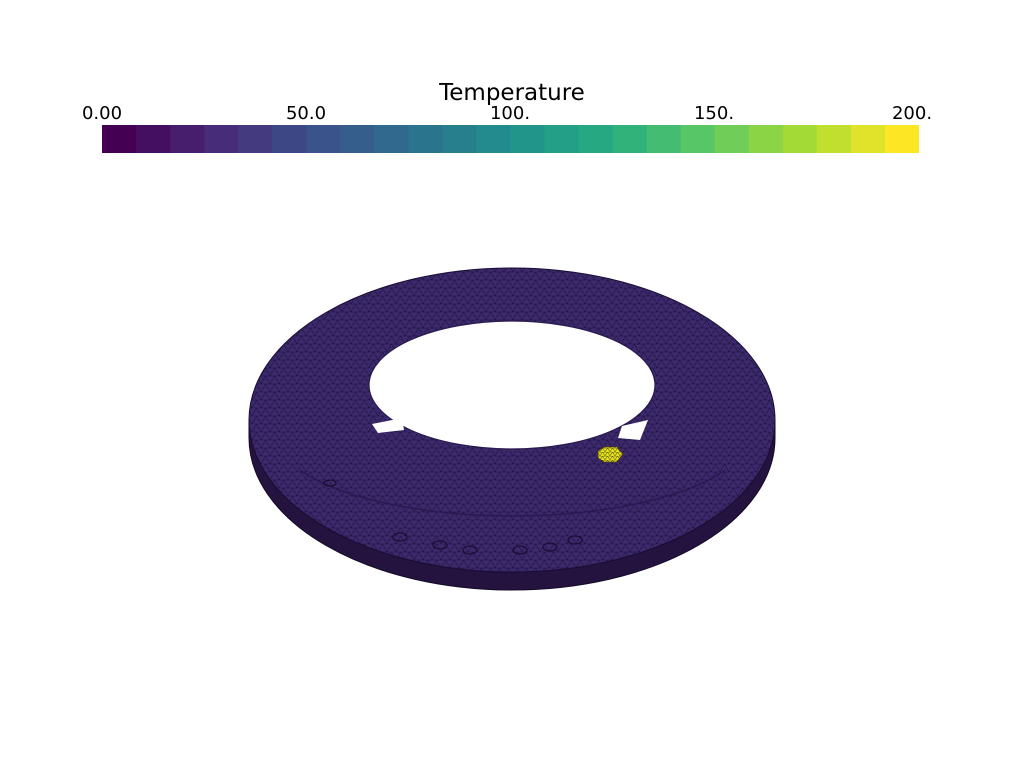 The image size is (1024, 768). Describe the element at coordinates (912, 113) in the screenshot. I see `colorbar-tick-4: 200.` at that location.